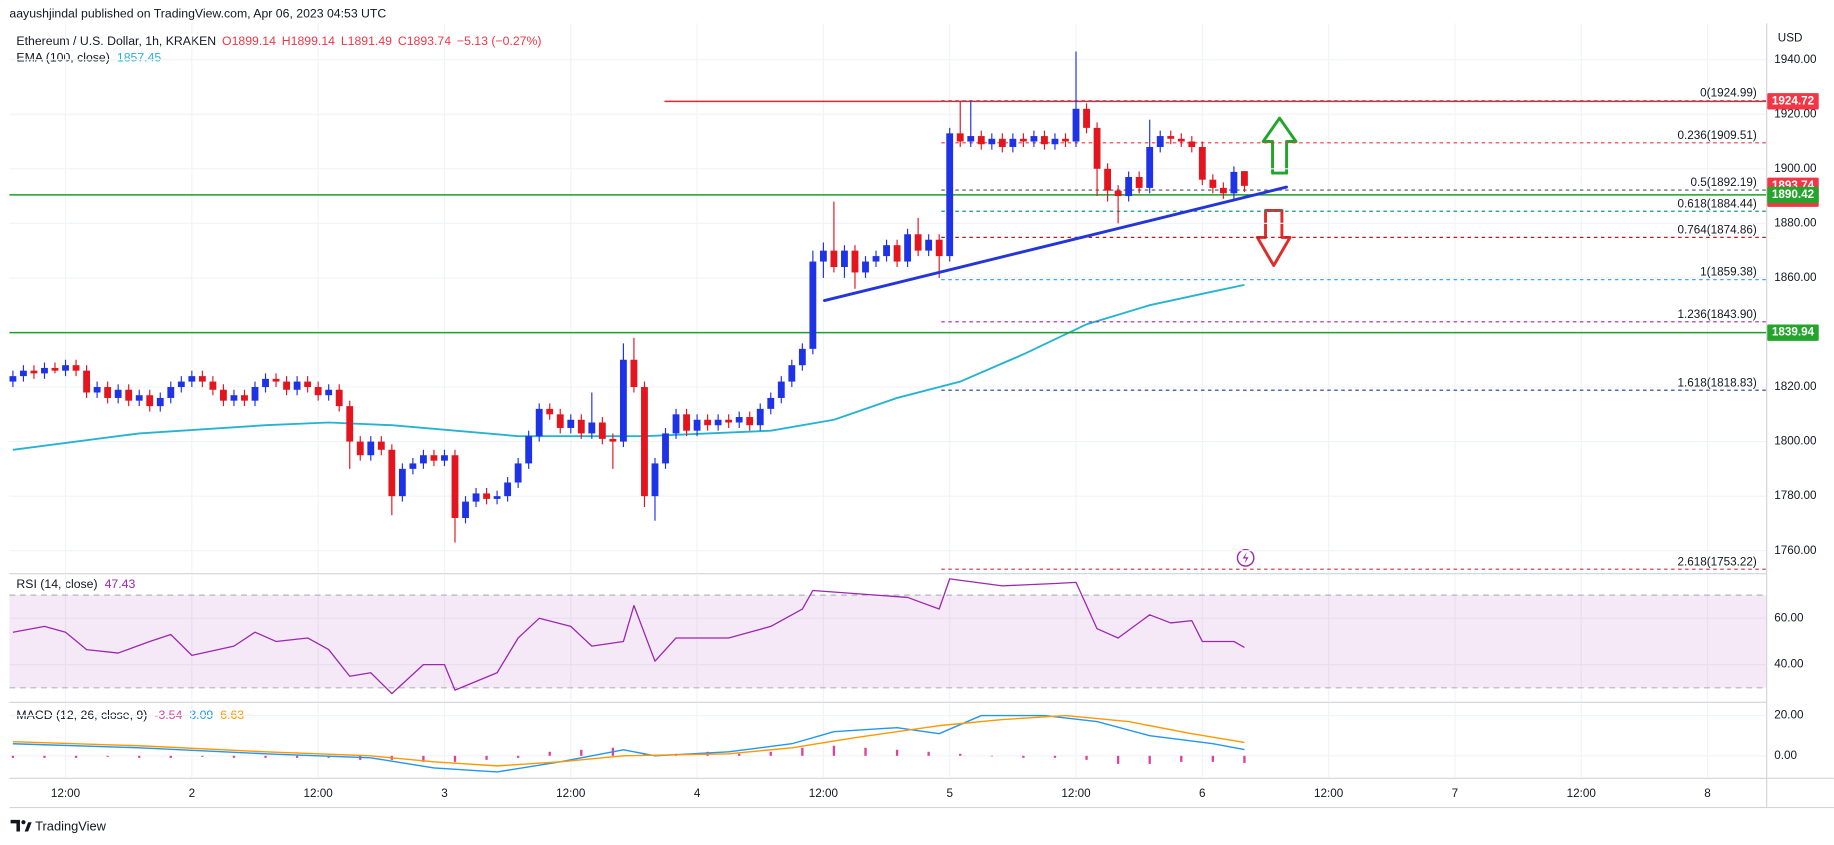  What do you see at coordinates (75, 584) in the screenshot?
I see `rsi-legend: RSI (14, close) 47.43` at bounding box center [75, 584].